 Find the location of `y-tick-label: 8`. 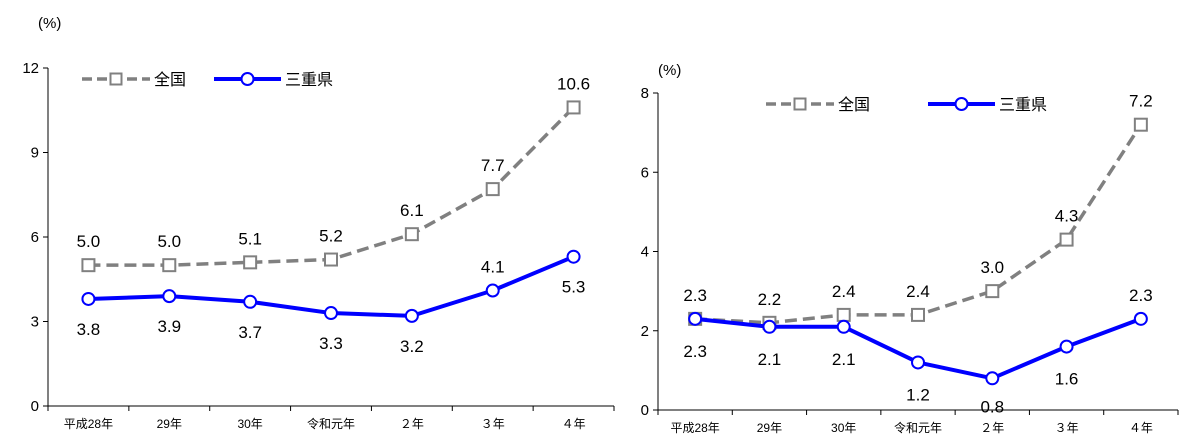

y-tick-label: 8 is located at coordinates (645, 93).